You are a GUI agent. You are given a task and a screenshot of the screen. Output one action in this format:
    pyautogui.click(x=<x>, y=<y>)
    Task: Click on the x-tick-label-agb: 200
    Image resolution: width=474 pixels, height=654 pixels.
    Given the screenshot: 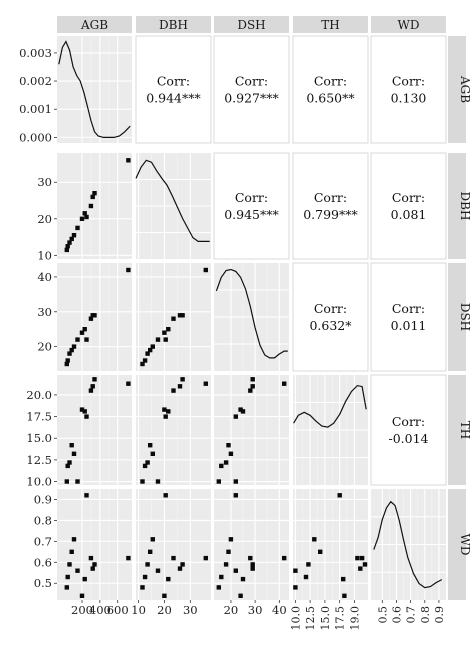 What is the action you would take?
    pyautogui.click(x=82, y=610)
    